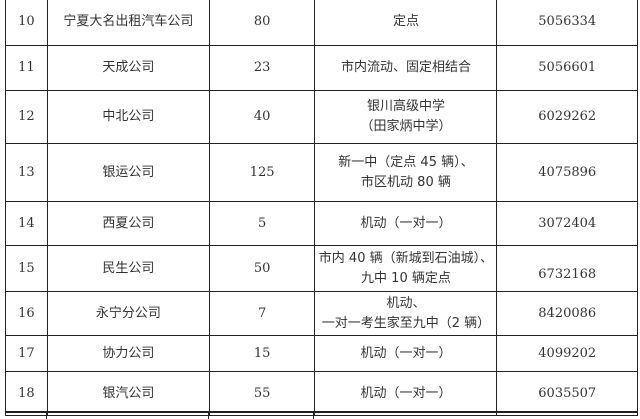  I want to click on service-mode: 市内流动、固定相结合, so click(406, 68).